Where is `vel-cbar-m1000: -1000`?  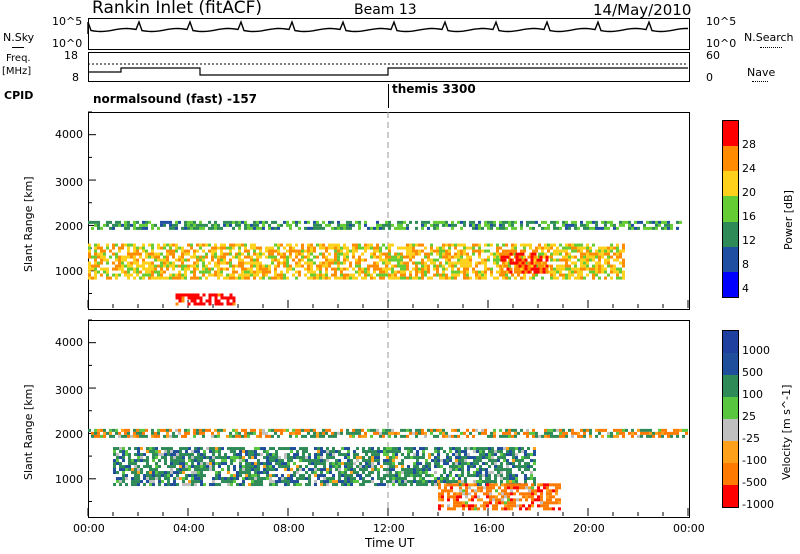
vel-cbar-m1000: -1000 is located at coordinates (758, 504).